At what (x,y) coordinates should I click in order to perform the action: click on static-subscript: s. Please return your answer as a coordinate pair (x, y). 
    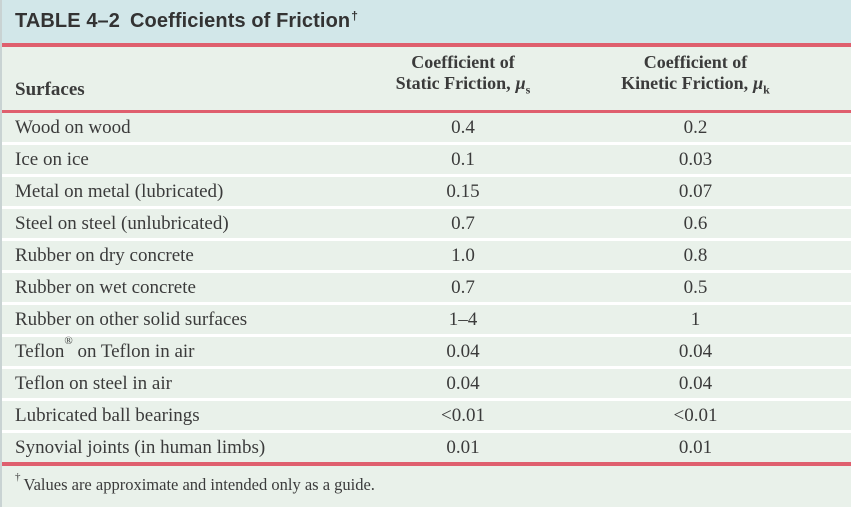
    Looking at the image, I should click on (528, 90).